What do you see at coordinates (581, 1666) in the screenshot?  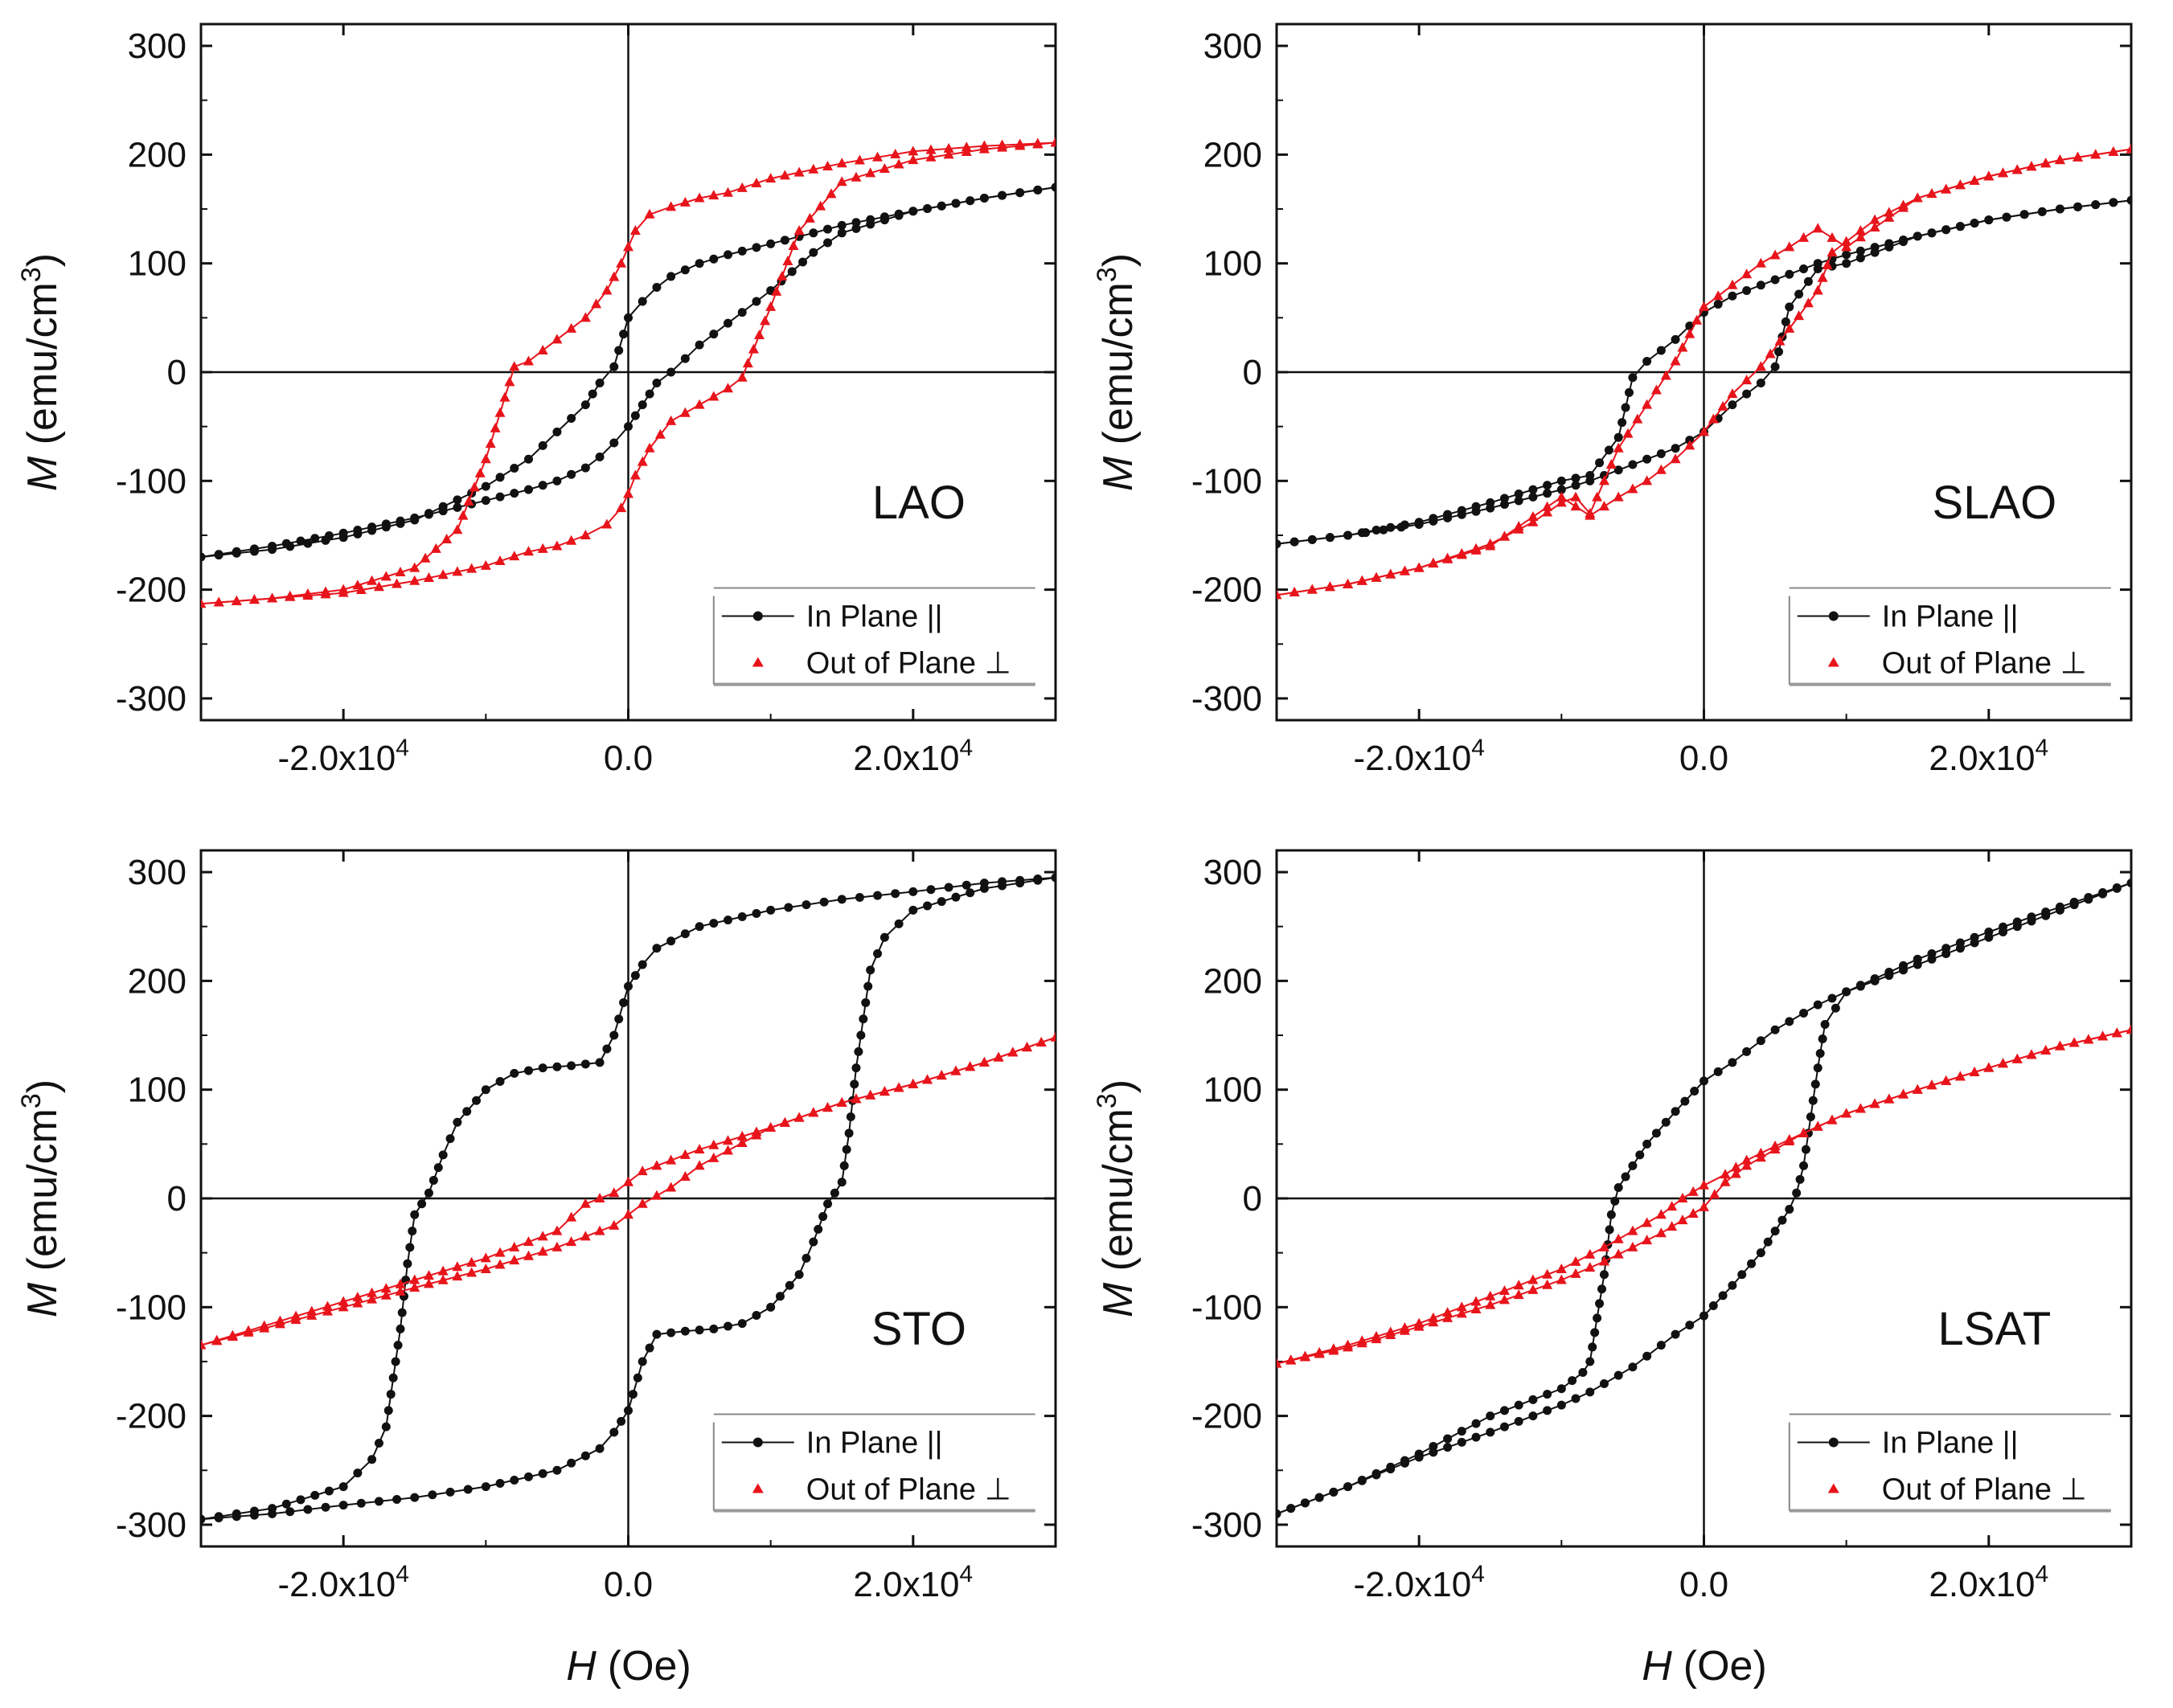 I see `x-axis-title-italic: H` at bounding box center [581, 1666].